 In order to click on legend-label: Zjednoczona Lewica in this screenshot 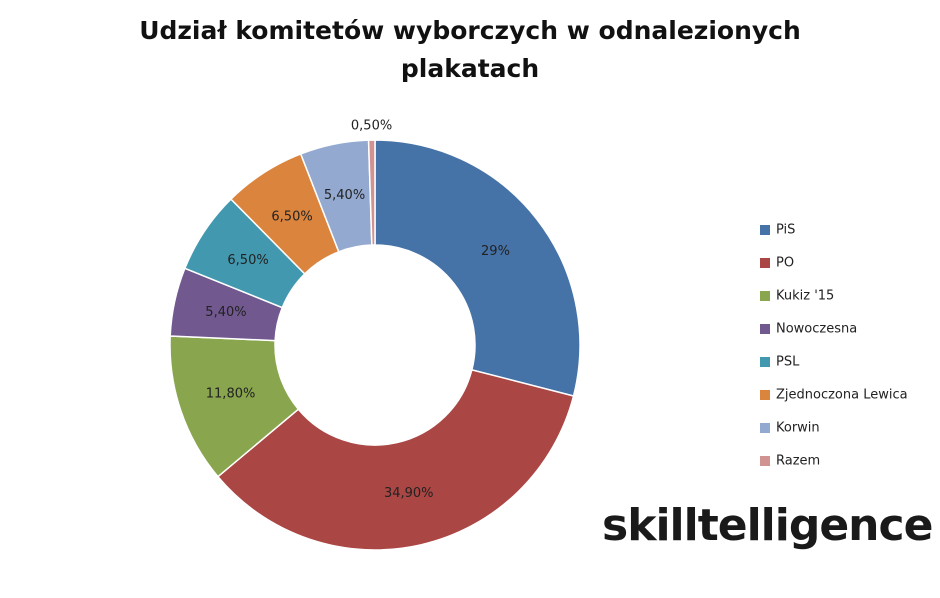, I will do `click(842, 395)`.